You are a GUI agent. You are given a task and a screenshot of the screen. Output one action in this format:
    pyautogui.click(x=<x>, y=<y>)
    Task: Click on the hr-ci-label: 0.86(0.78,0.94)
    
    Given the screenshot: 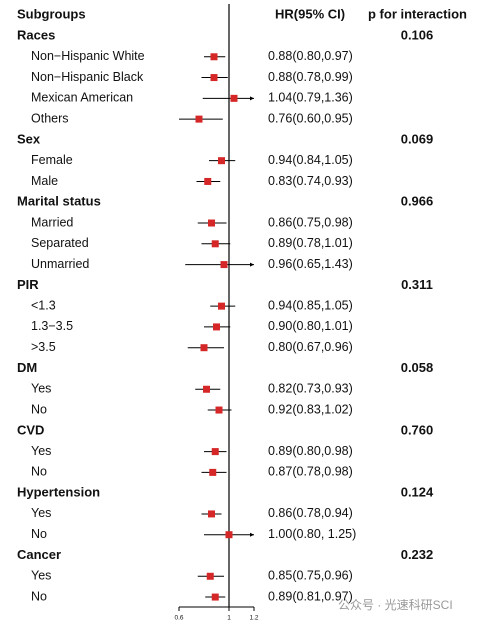 What is the action you would take?
    pyautogui.click(x=310, y=513)
    